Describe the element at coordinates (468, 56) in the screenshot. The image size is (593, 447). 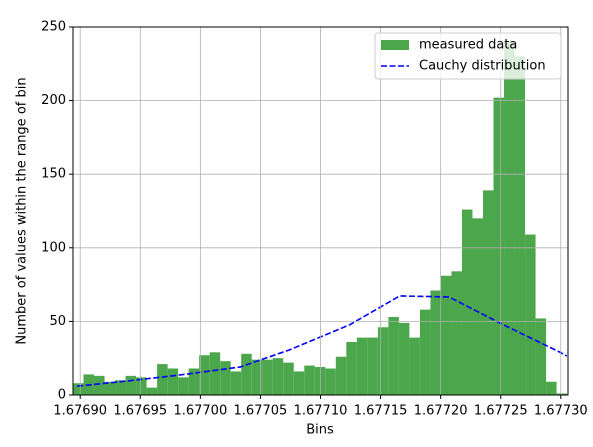
I see `legend-box` at that location.